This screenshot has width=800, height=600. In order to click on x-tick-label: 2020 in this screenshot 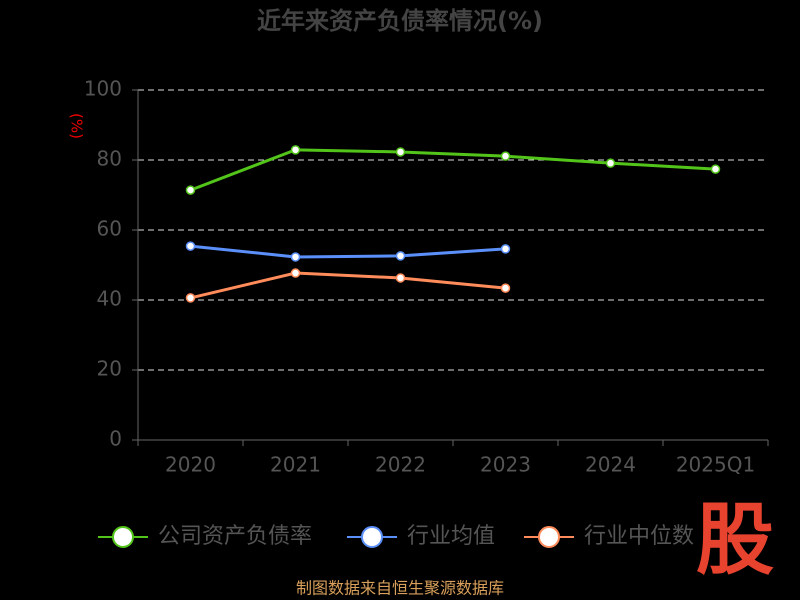, I will do `click(190, 465)`.